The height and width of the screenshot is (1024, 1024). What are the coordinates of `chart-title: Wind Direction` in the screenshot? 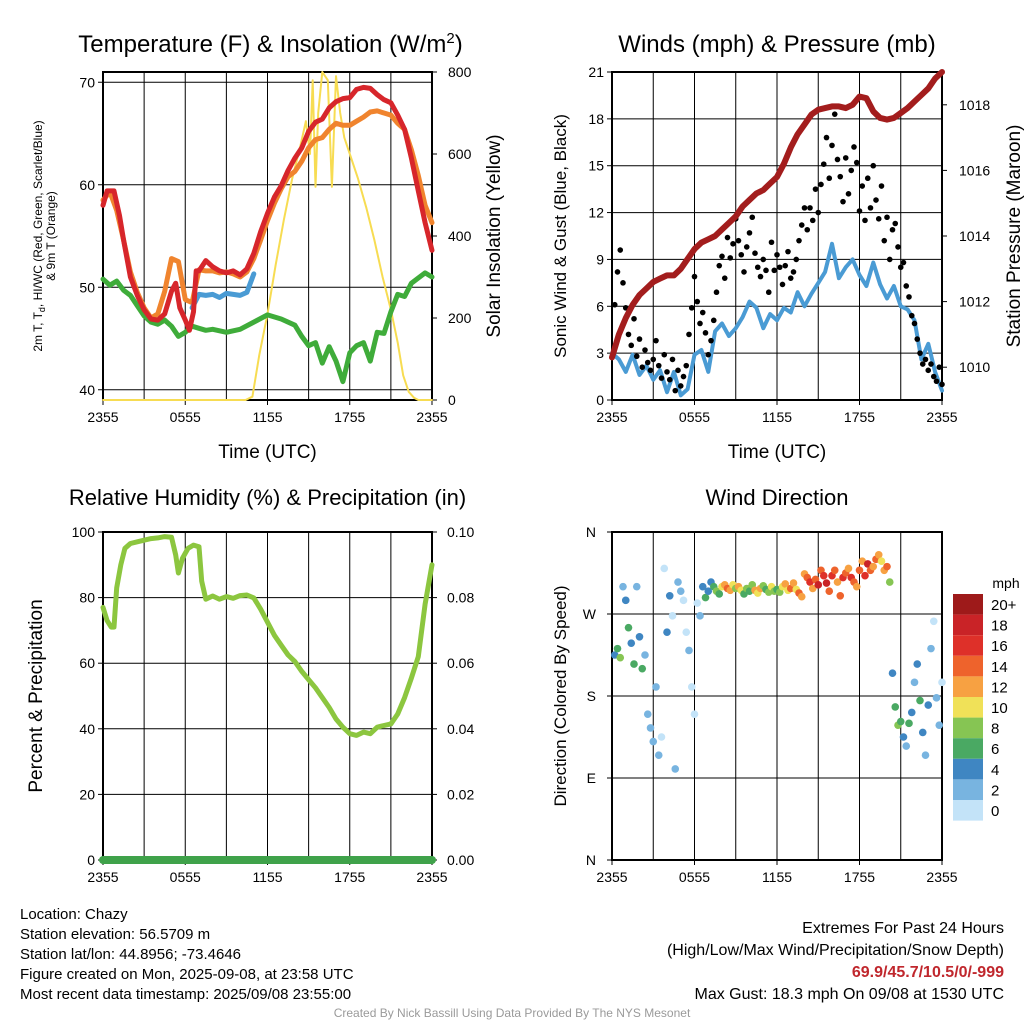 It's located at (776, 497).